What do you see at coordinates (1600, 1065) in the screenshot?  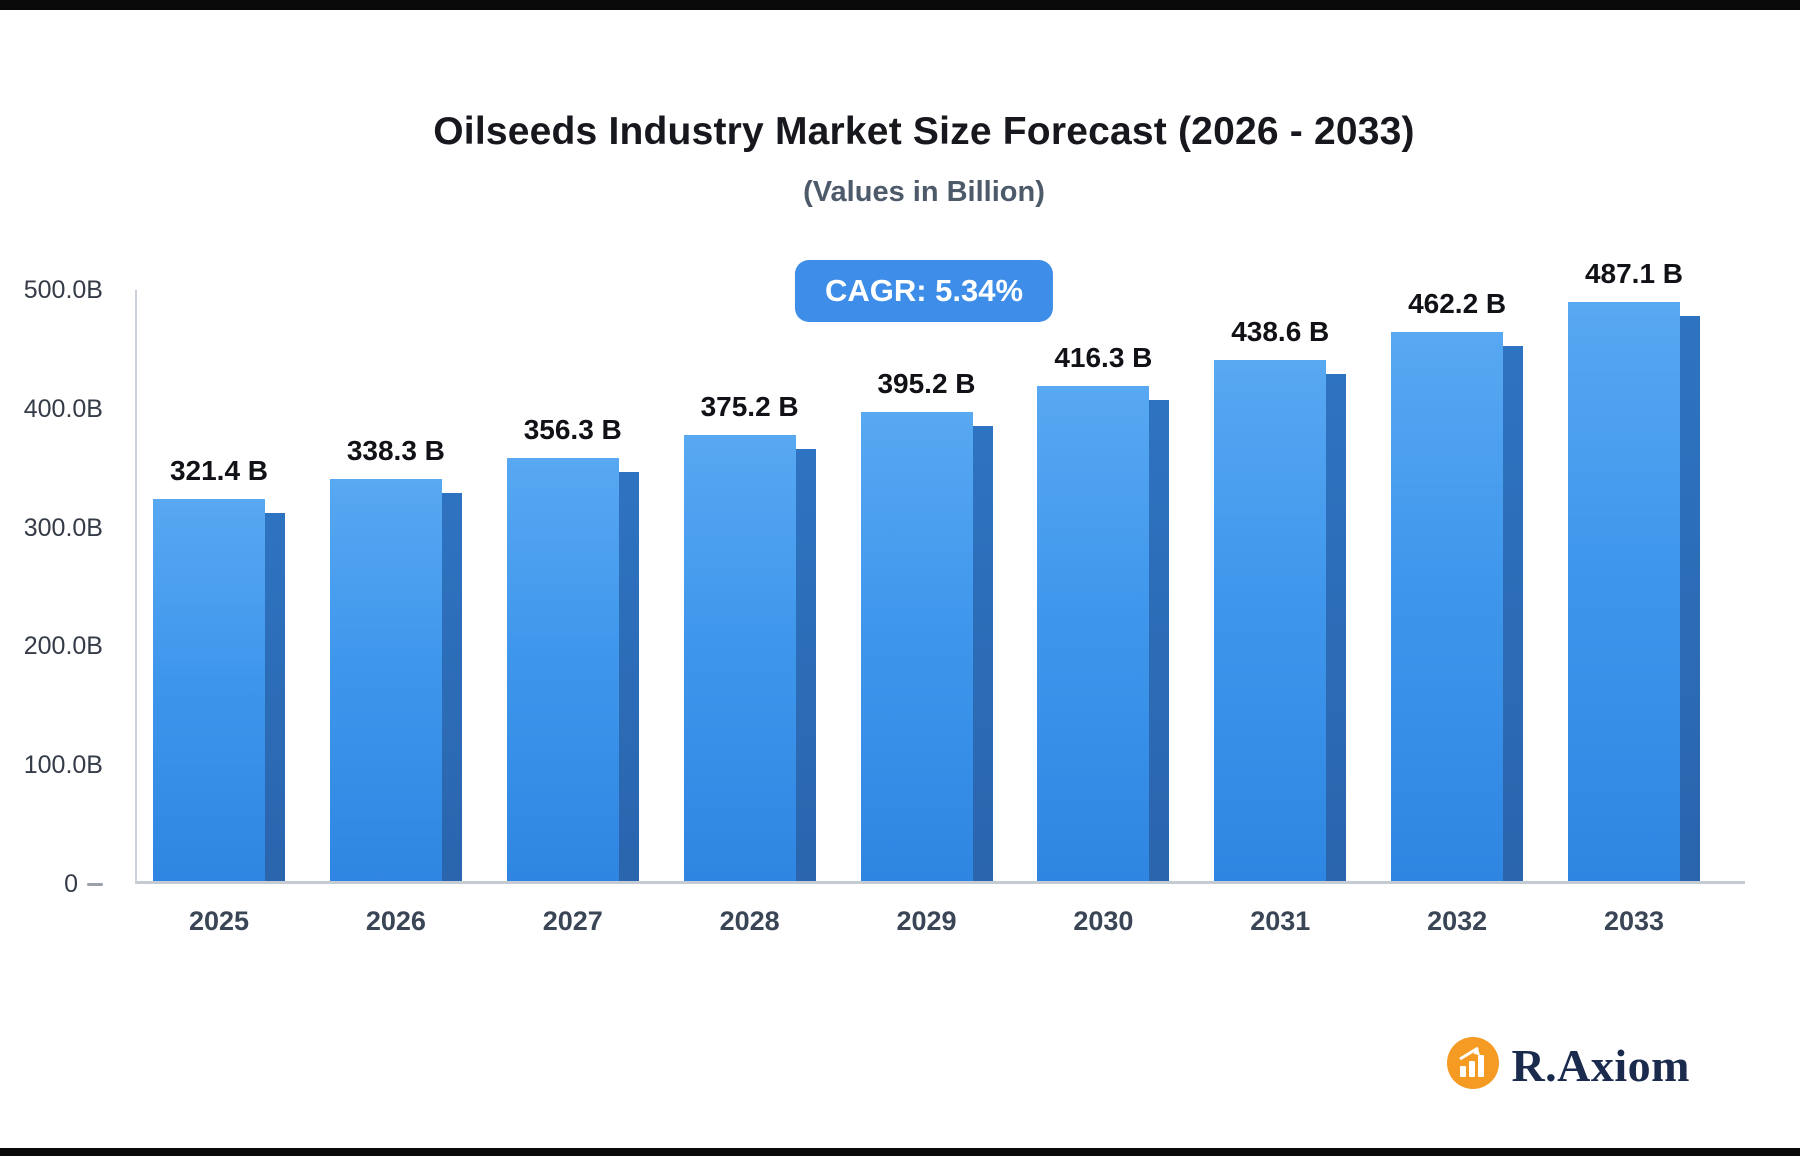 I see `brand-name: R.Axiom` at bounding box center [1600, 1065].